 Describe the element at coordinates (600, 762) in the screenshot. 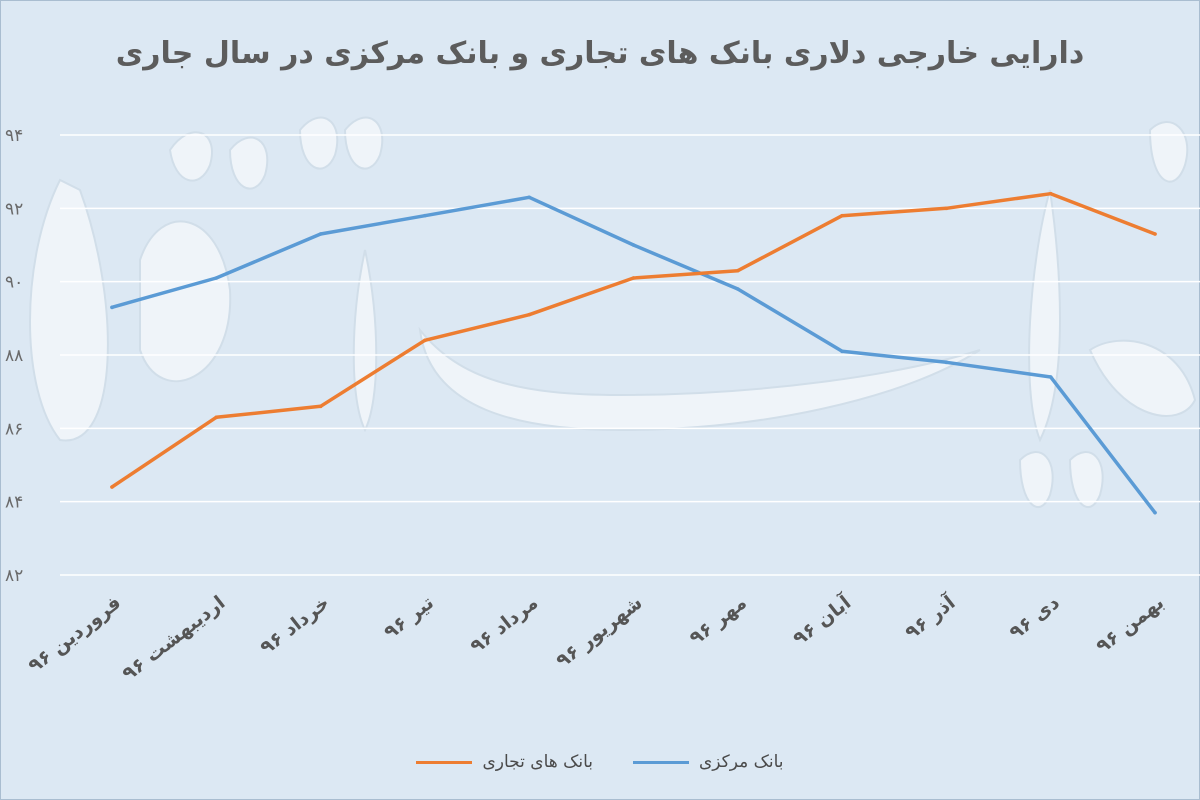

I see `legend: بانک های تجاری بانک مرکزی` at that location.